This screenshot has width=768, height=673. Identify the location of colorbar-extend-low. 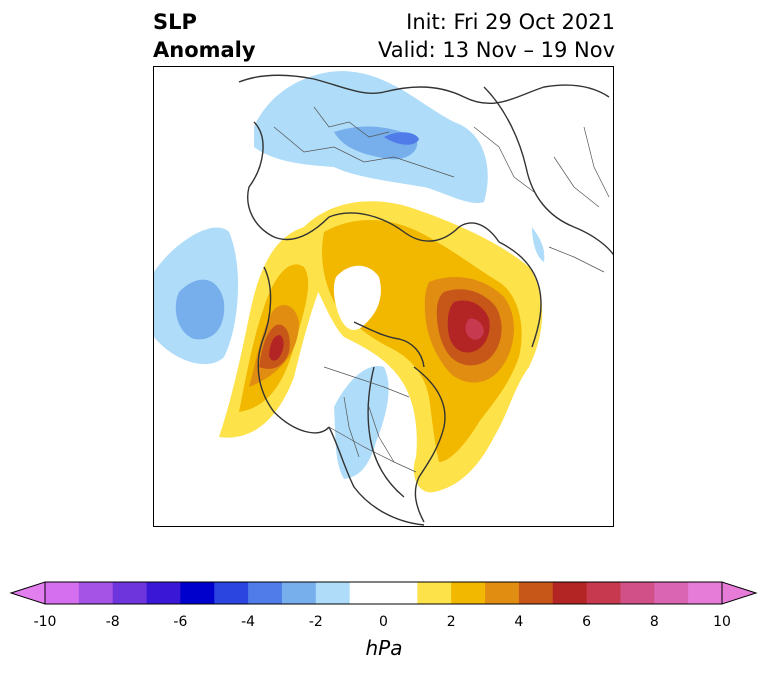
(27, 593).